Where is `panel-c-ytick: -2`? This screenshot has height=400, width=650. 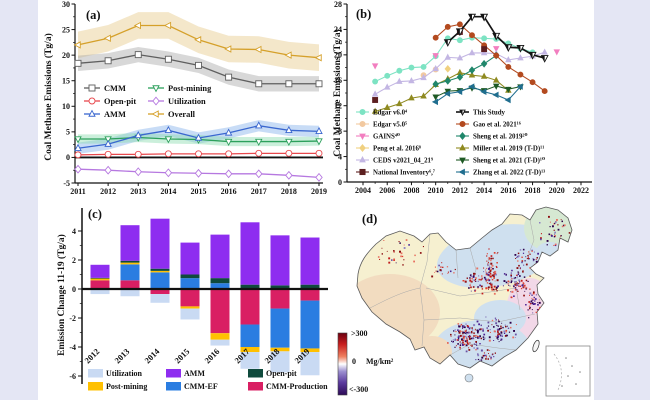
panel-c-ytick: -2 is located at coordinates (72, 318).